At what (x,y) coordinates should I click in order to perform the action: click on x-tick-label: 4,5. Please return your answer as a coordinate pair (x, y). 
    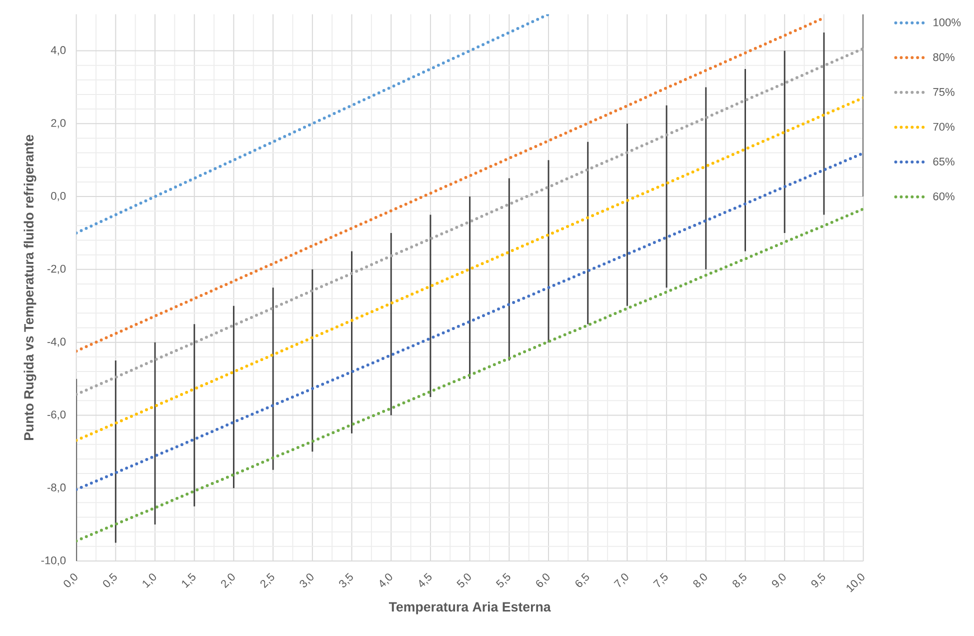
    Looking at the image, I should click on (425, 580).